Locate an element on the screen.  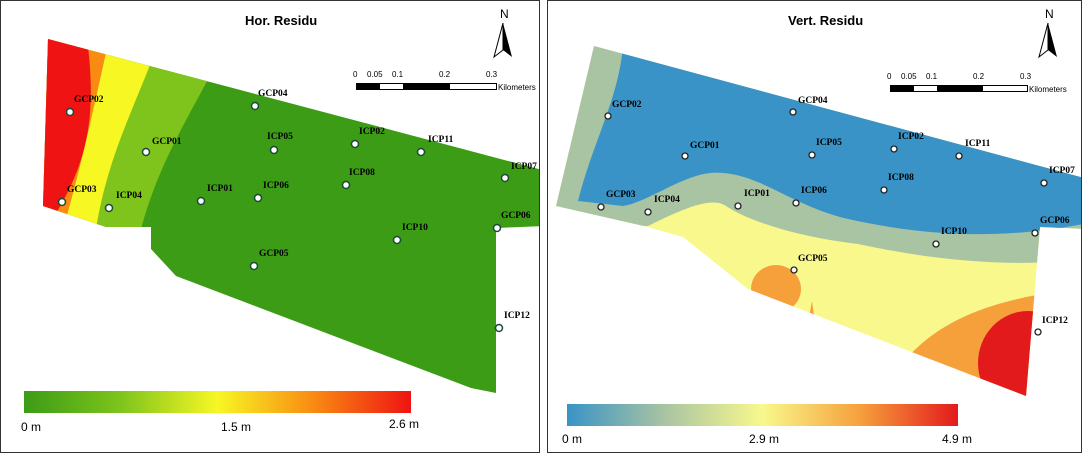
legend-max-label: 4.9 m is located at coordinates (957, 439).